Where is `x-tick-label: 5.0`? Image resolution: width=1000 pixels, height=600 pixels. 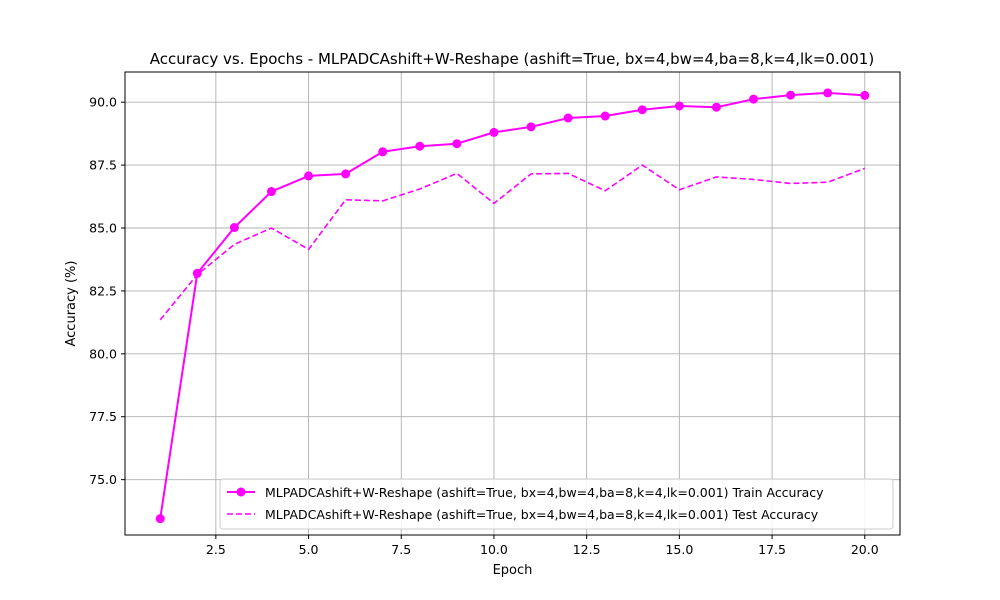
x-tick-label: 5.0 is located at coordinates (309, 549).